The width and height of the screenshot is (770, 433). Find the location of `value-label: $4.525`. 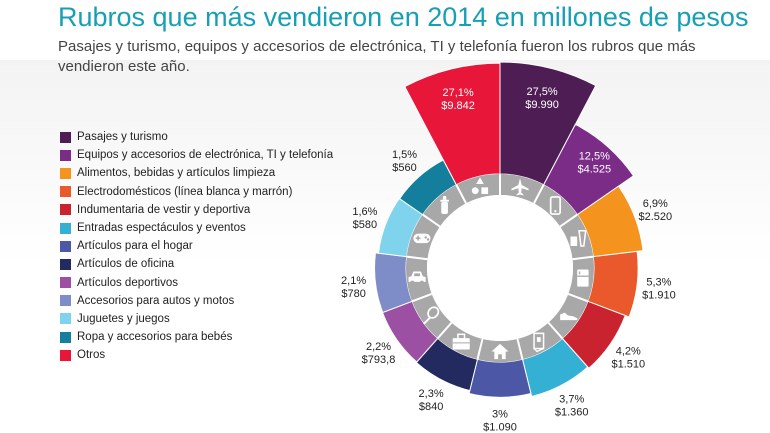

value-label: $4.525 is located at coordinates (594, 170).